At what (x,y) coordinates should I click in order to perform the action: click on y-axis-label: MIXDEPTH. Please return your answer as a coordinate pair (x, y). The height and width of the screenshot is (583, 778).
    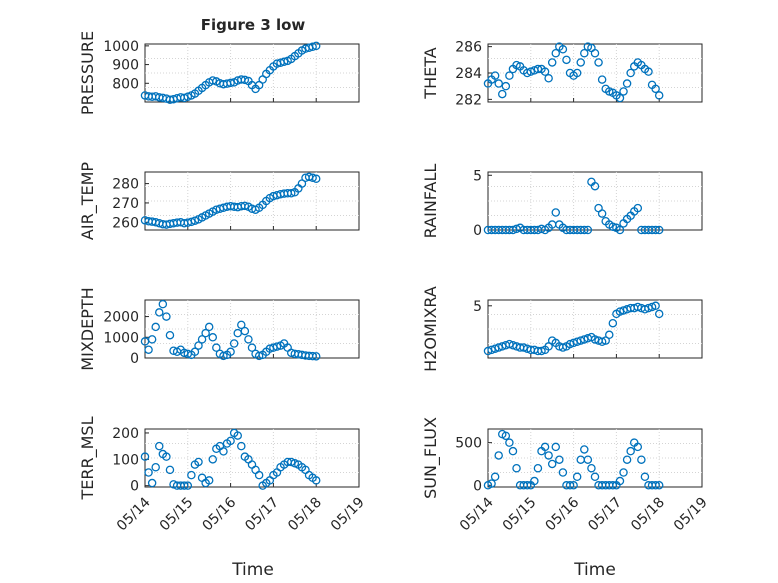
    Looking at the image, I should click on (87, 328).